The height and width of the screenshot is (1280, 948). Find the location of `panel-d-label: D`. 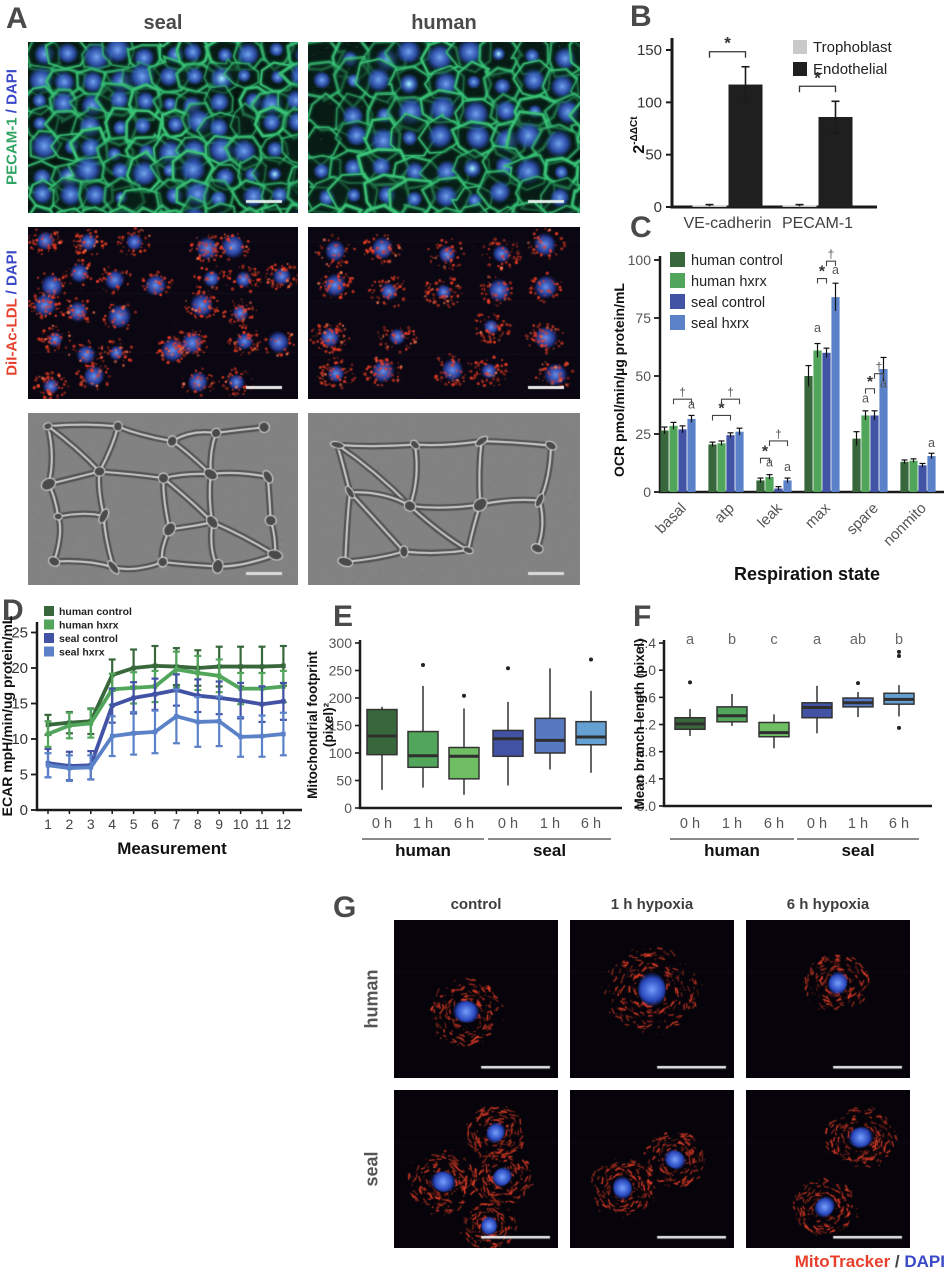

panel-d-label: D is located at coordinates (13, 610).